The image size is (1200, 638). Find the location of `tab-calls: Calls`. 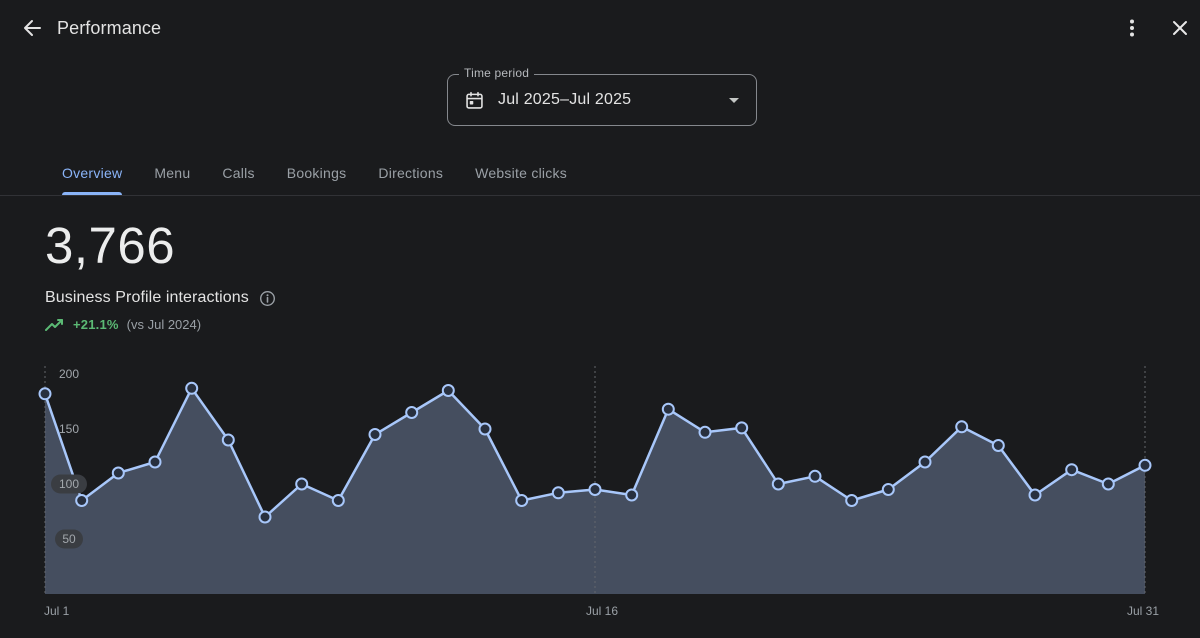

tab-calls: Calls is located at coordinates (238, 173).